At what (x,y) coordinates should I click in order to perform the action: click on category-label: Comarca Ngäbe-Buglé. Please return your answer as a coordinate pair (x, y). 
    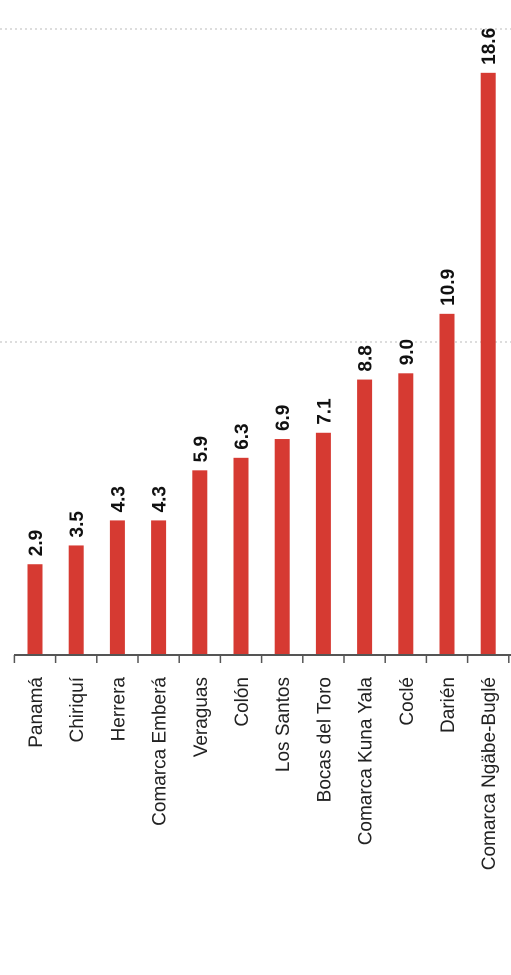
    Looking at the image, I should click on (489, 773).